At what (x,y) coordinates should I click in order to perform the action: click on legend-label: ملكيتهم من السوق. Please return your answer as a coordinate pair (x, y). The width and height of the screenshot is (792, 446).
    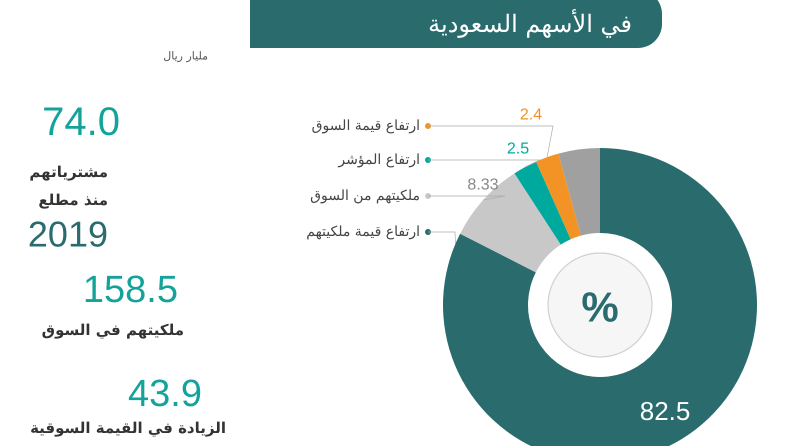
    Looking at the image, I should click on (365, 196).